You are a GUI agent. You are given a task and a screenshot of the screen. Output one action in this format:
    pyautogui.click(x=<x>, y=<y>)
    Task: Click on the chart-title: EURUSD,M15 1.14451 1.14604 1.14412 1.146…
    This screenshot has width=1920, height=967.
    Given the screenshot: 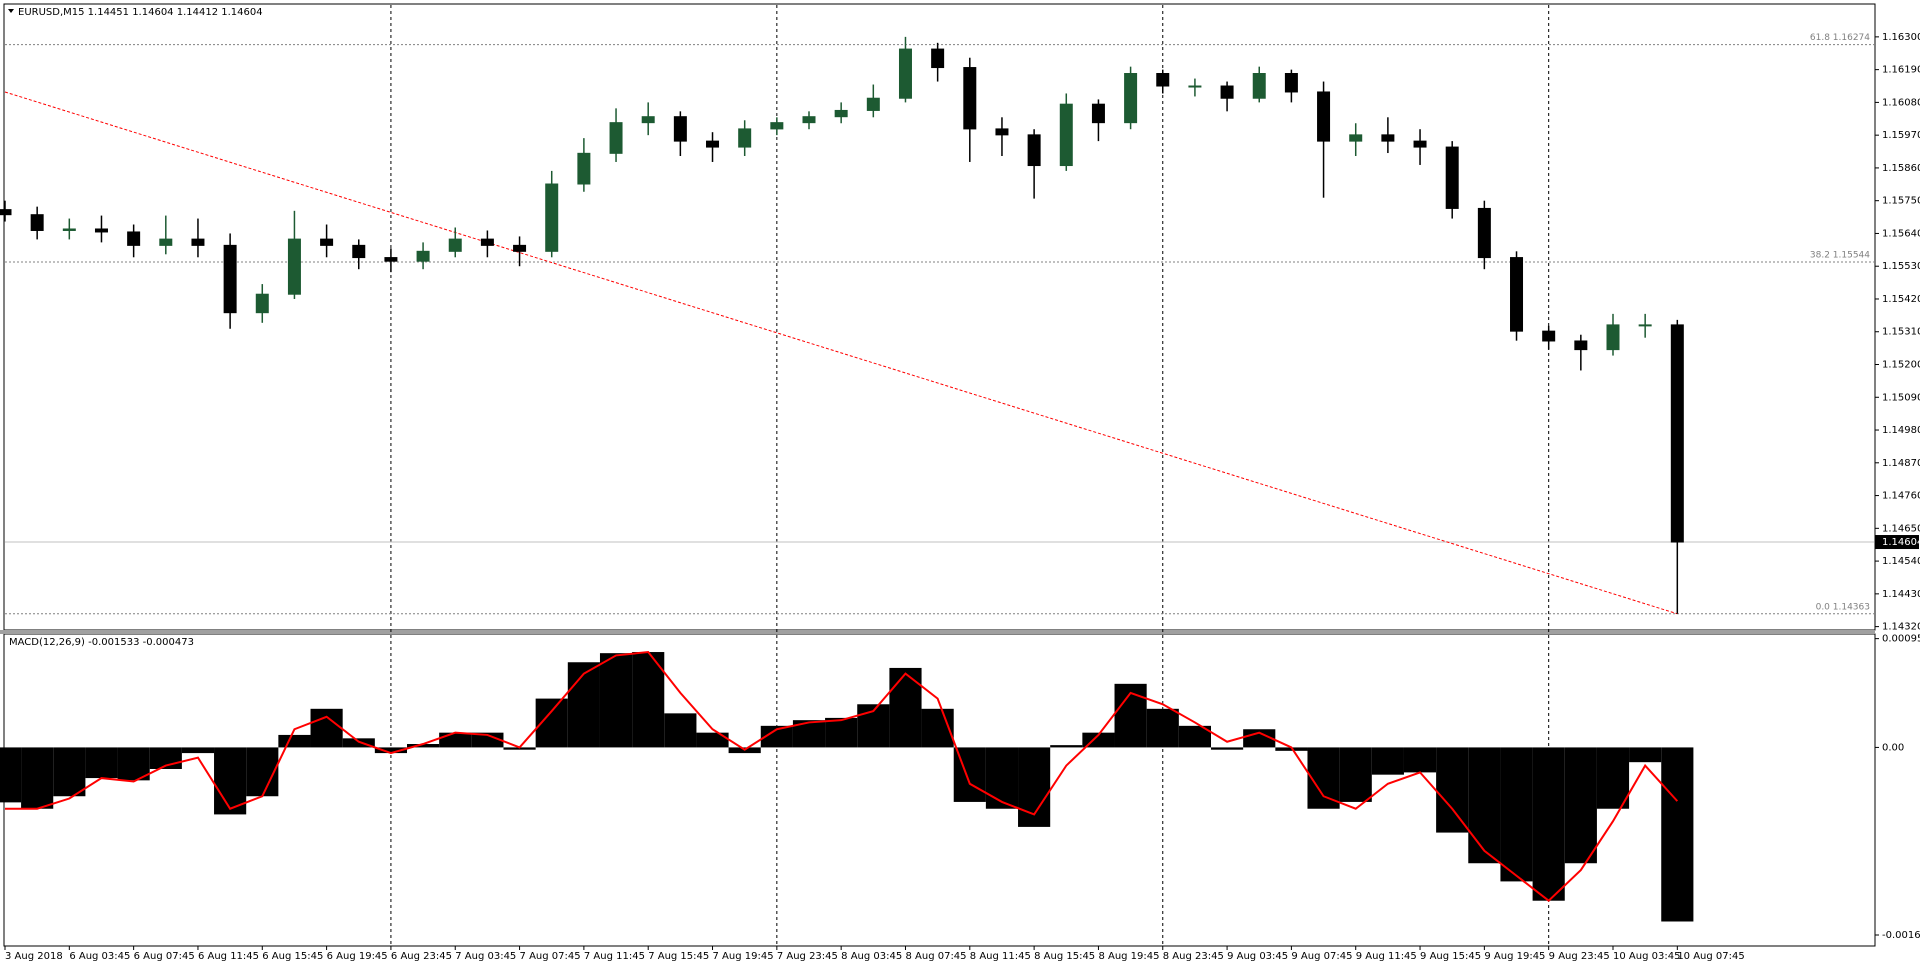 What is the action you would take?
    pyautogui.click(x=140, y=12)
    